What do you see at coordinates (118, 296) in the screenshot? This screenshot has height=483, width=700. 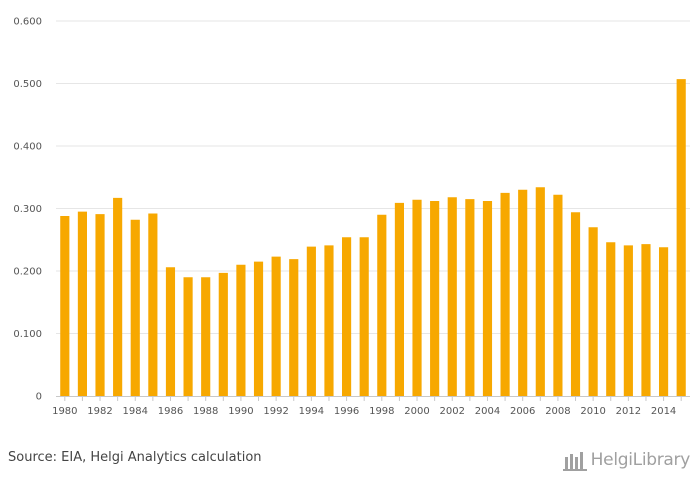 I see `bar-1983` at bounding box center [118, 296].